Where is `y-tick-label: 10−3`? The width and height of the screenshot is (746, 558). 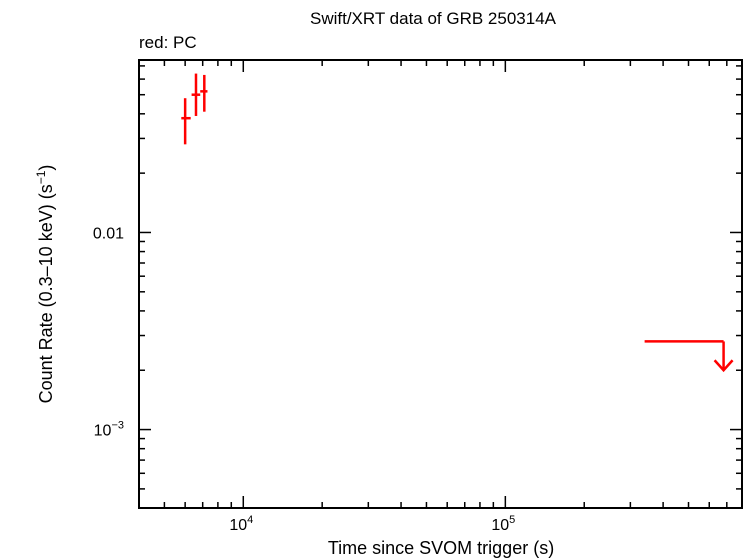 y-tick-label: 10−3 is located at coordinates (109, 430).